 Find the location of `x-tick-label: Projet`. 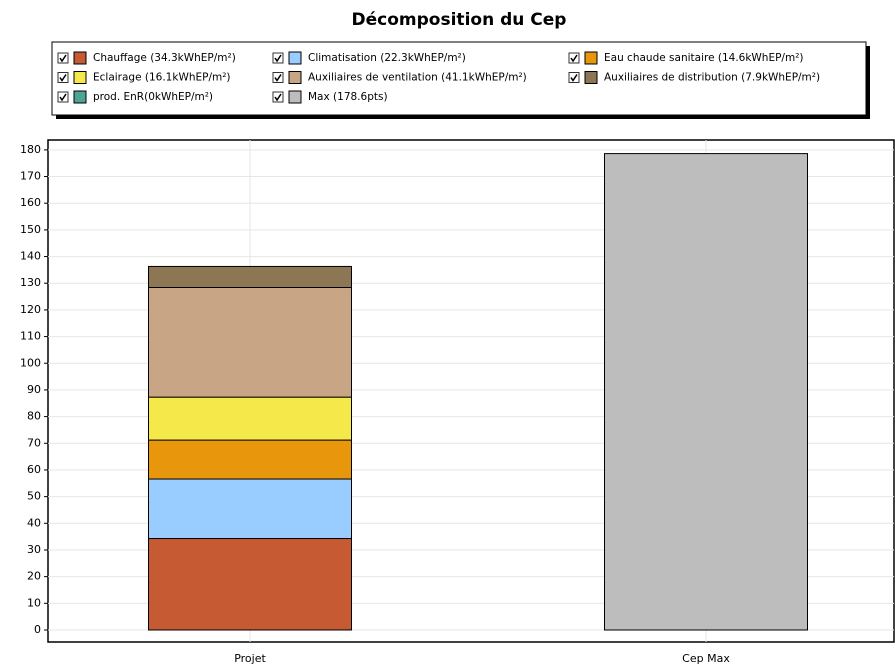

x-tick-label: Projet is located at coordinates (250, 658).